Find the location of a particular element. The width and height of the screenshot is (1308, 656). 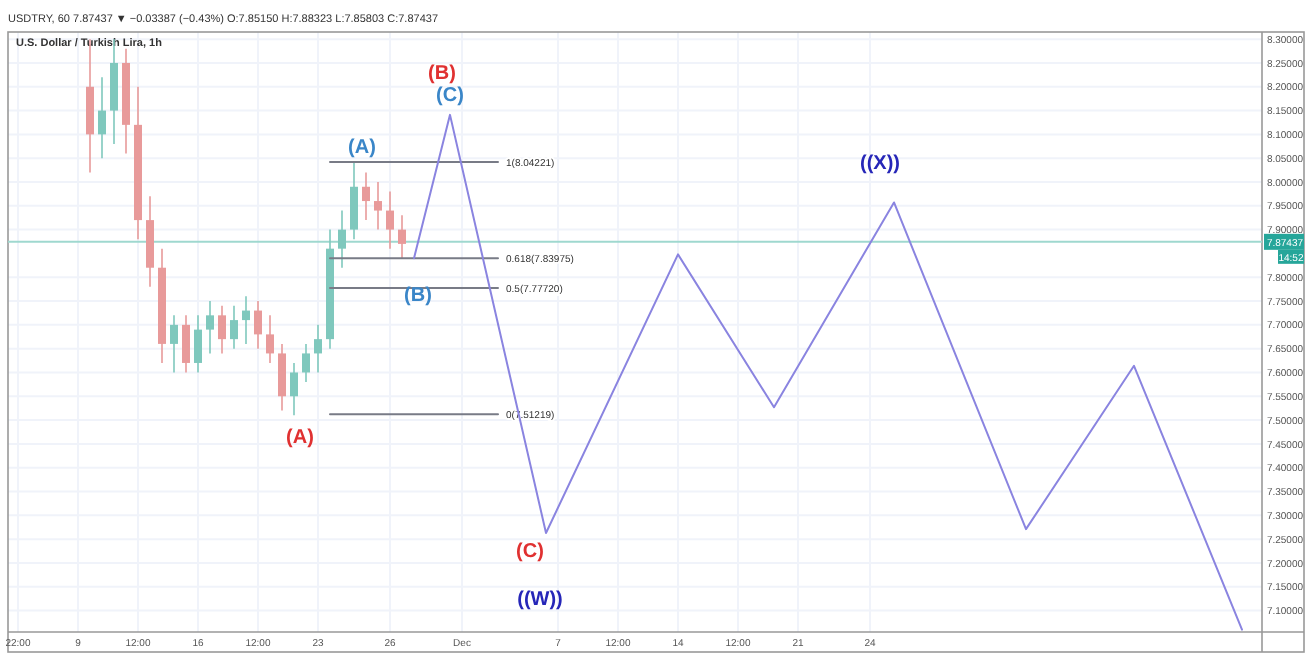

annotation: ((W)) is located at coordinates (540, 600).